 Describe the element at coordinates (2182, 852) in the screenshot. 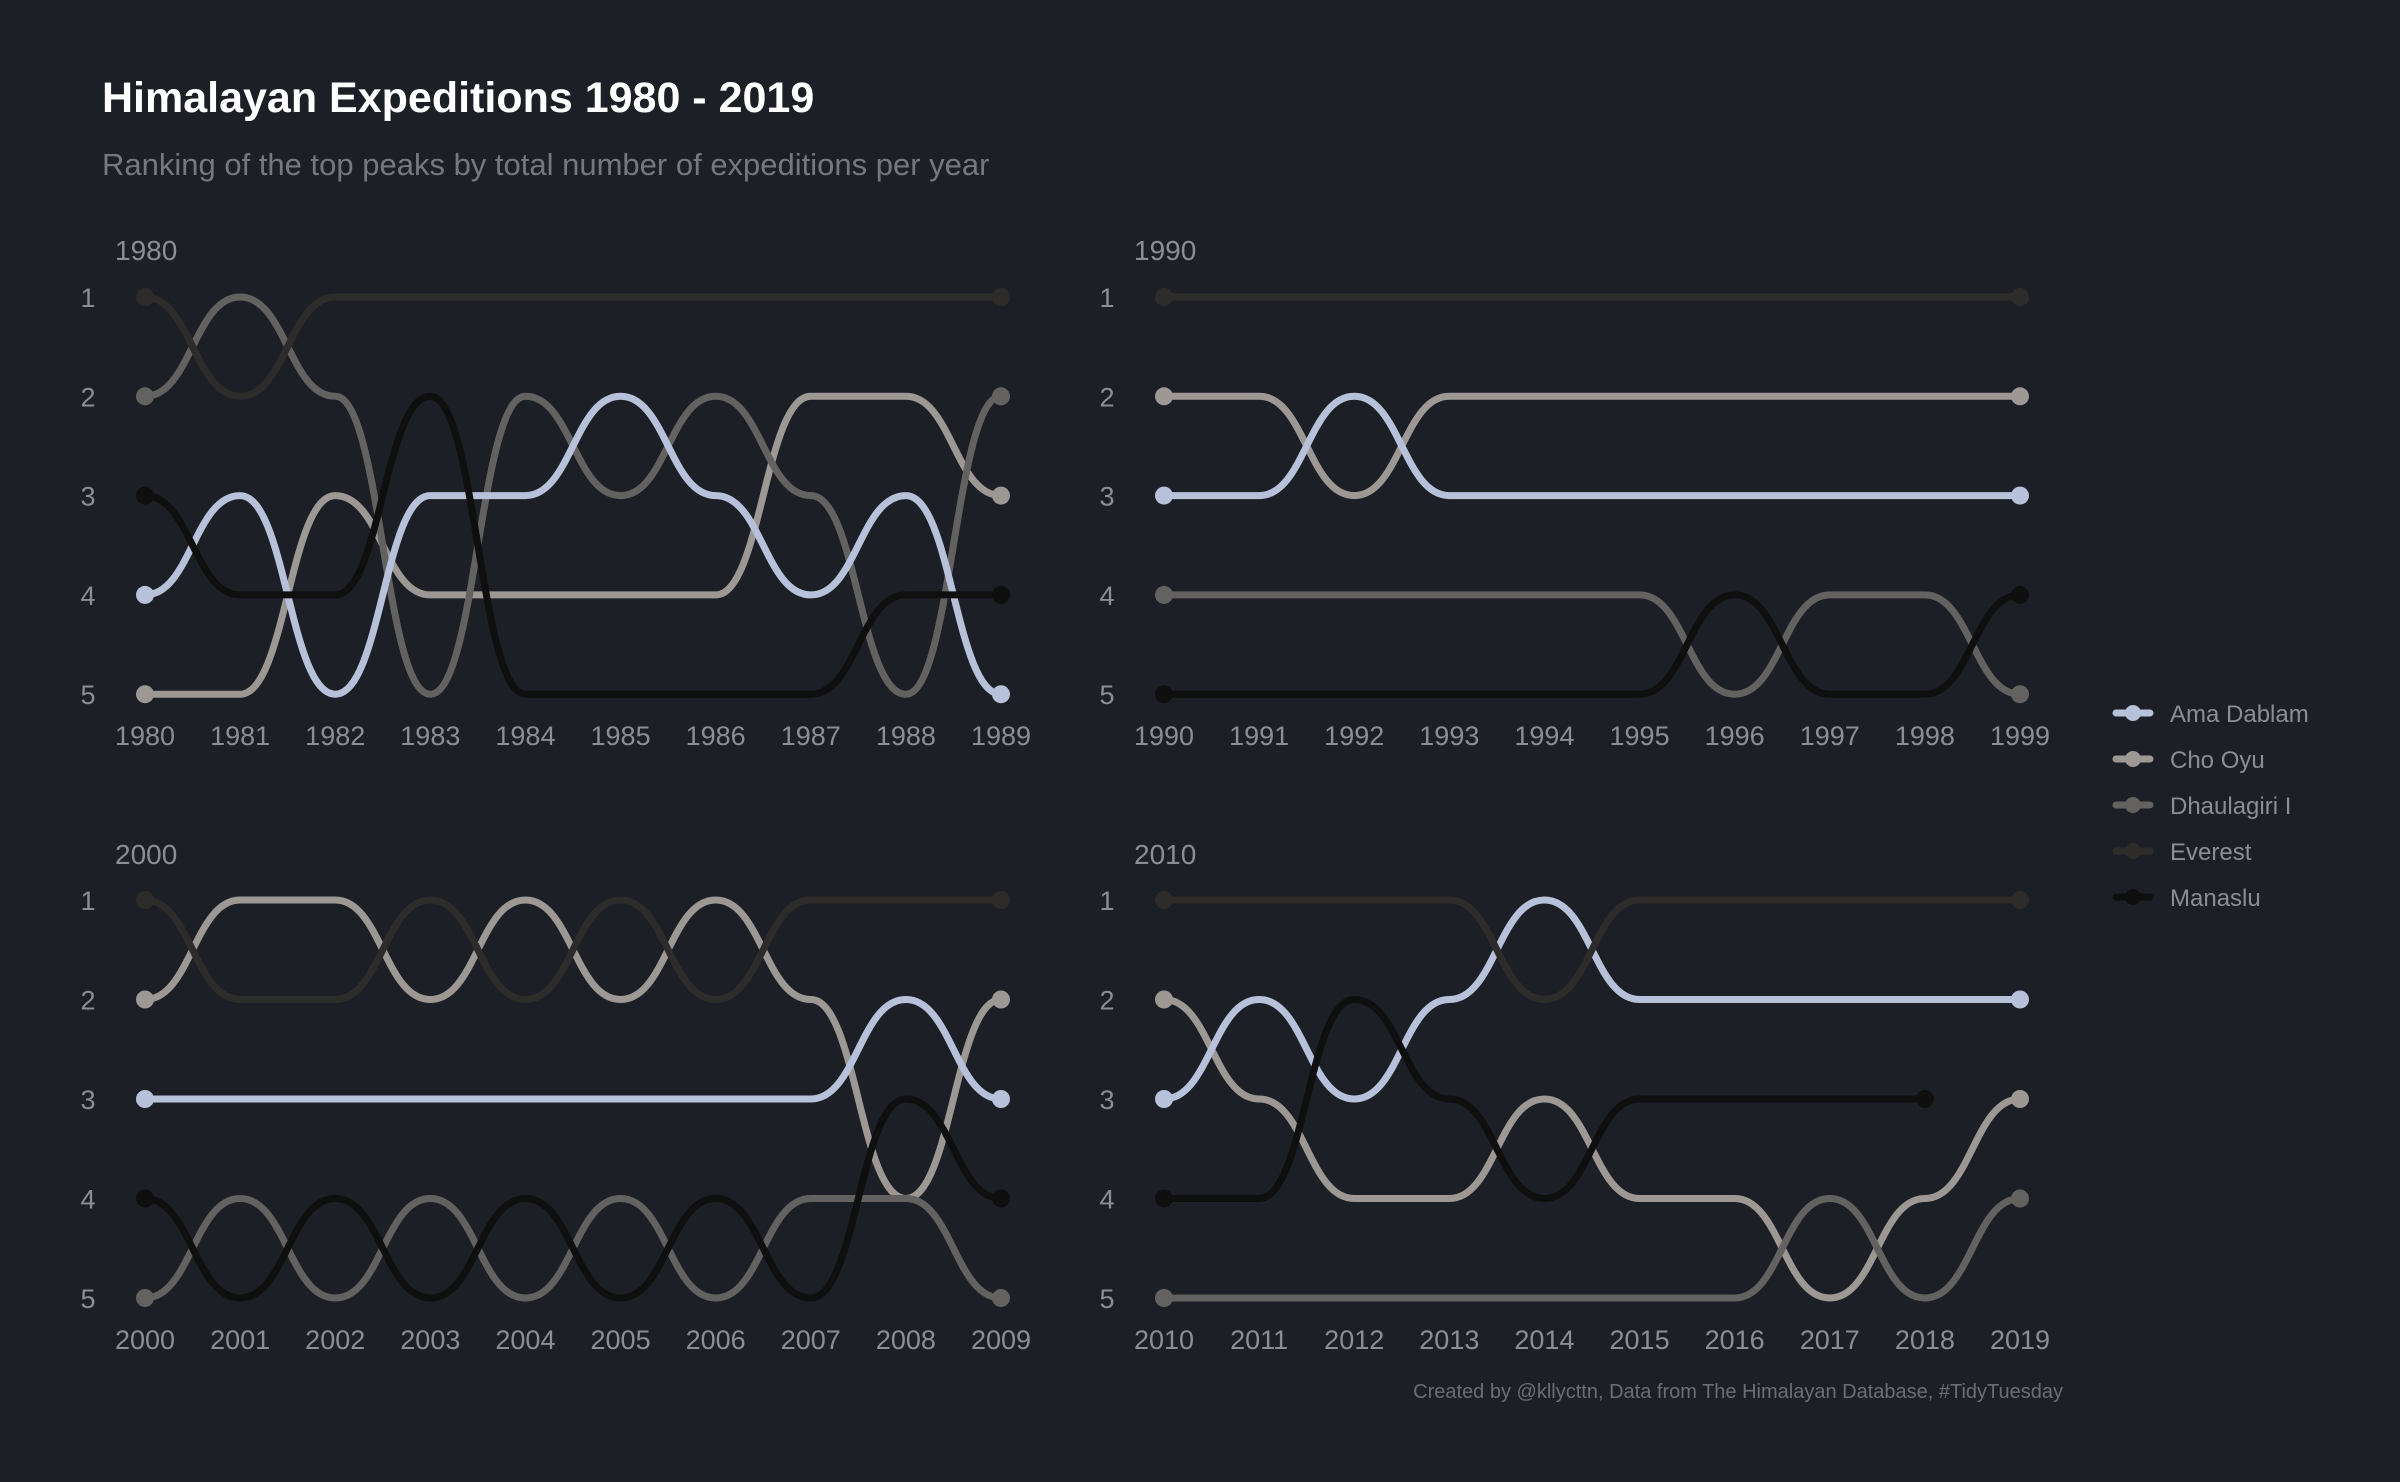

I see `legend-item-everest: Everest` at that location.